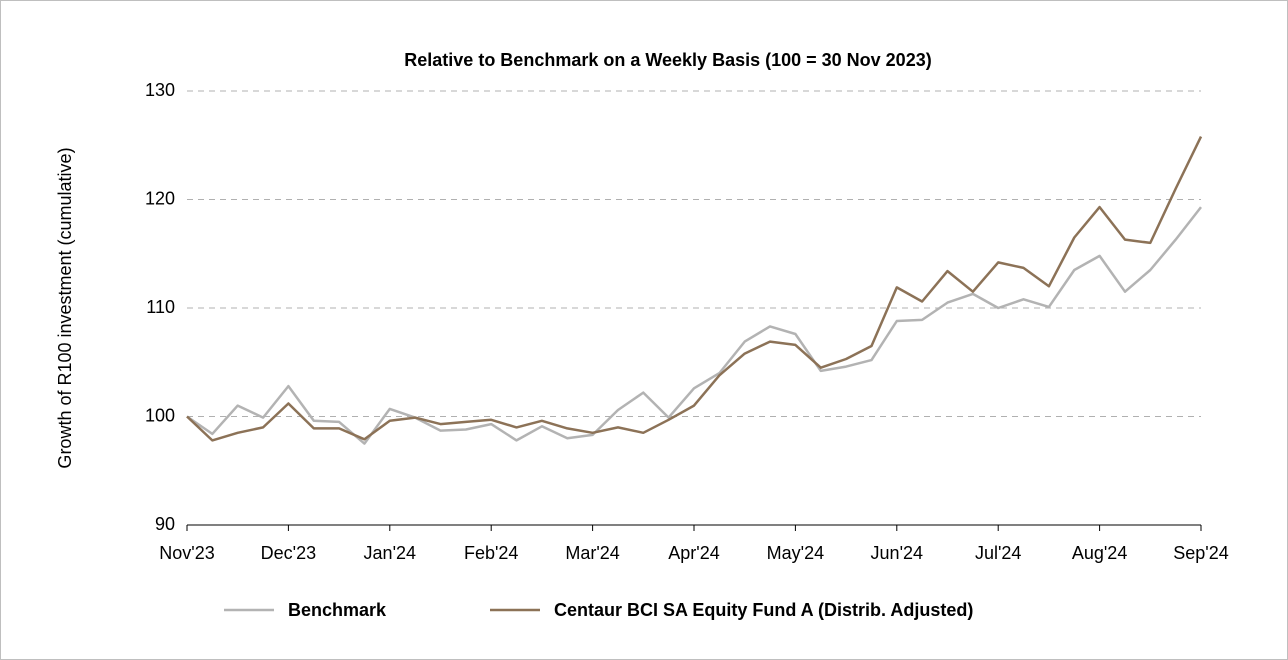  I want to click on x-tick-label: May'24, so click(795, 553).